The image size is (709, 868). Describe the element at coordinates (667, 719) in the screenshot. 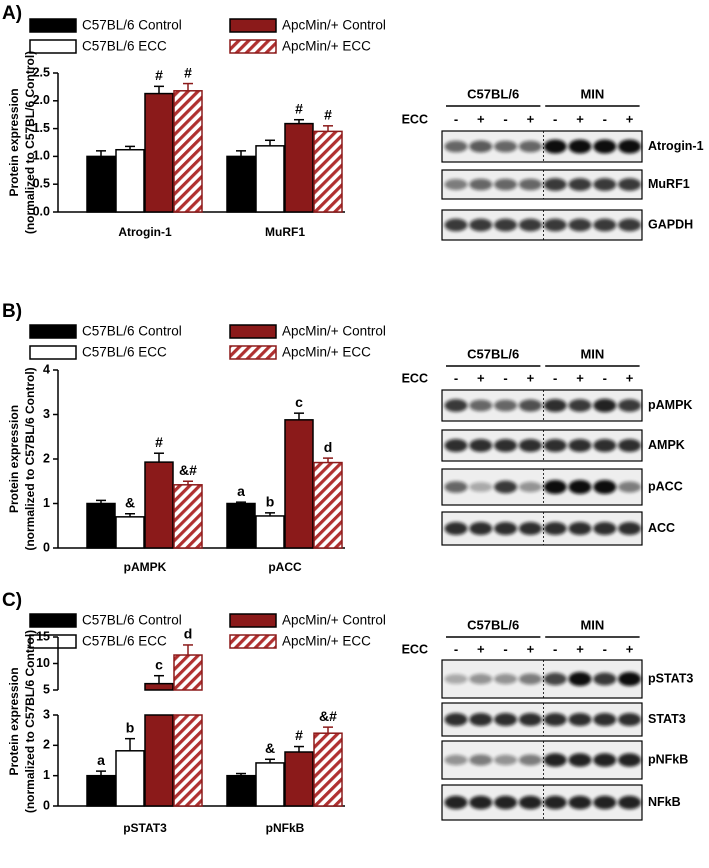

I see `band-label: STAT3` at that location.